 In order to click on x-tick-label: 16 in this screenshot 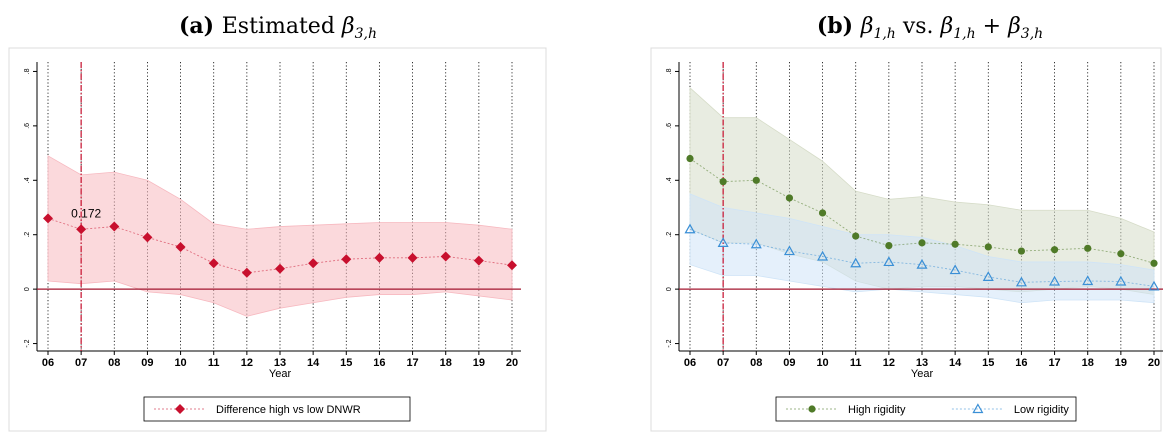, I will do `click(379, 363)`.